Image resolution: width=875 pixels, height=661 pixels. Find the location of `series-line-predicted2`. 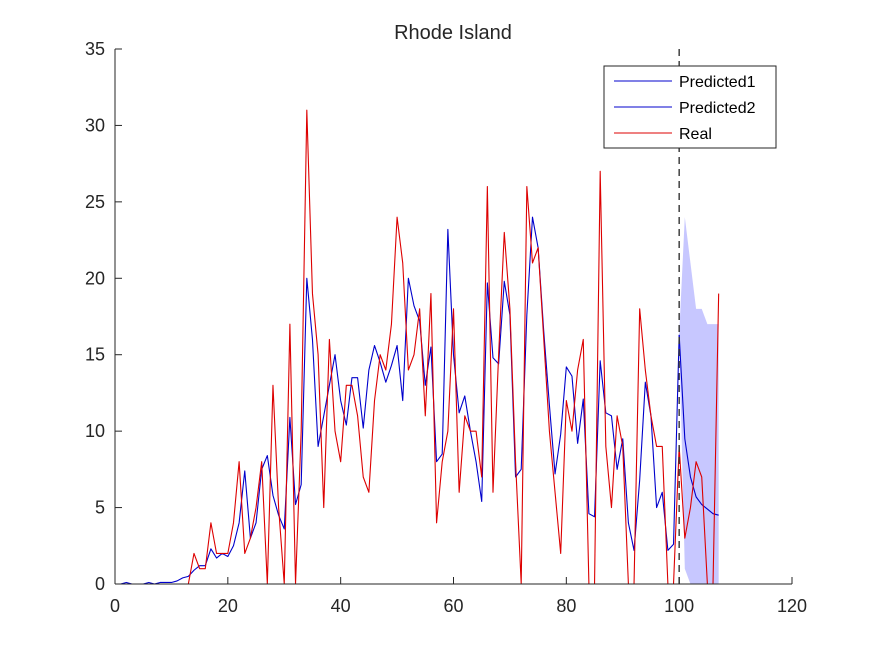

series-line-predicted2 is located at coordinates (698, 425).